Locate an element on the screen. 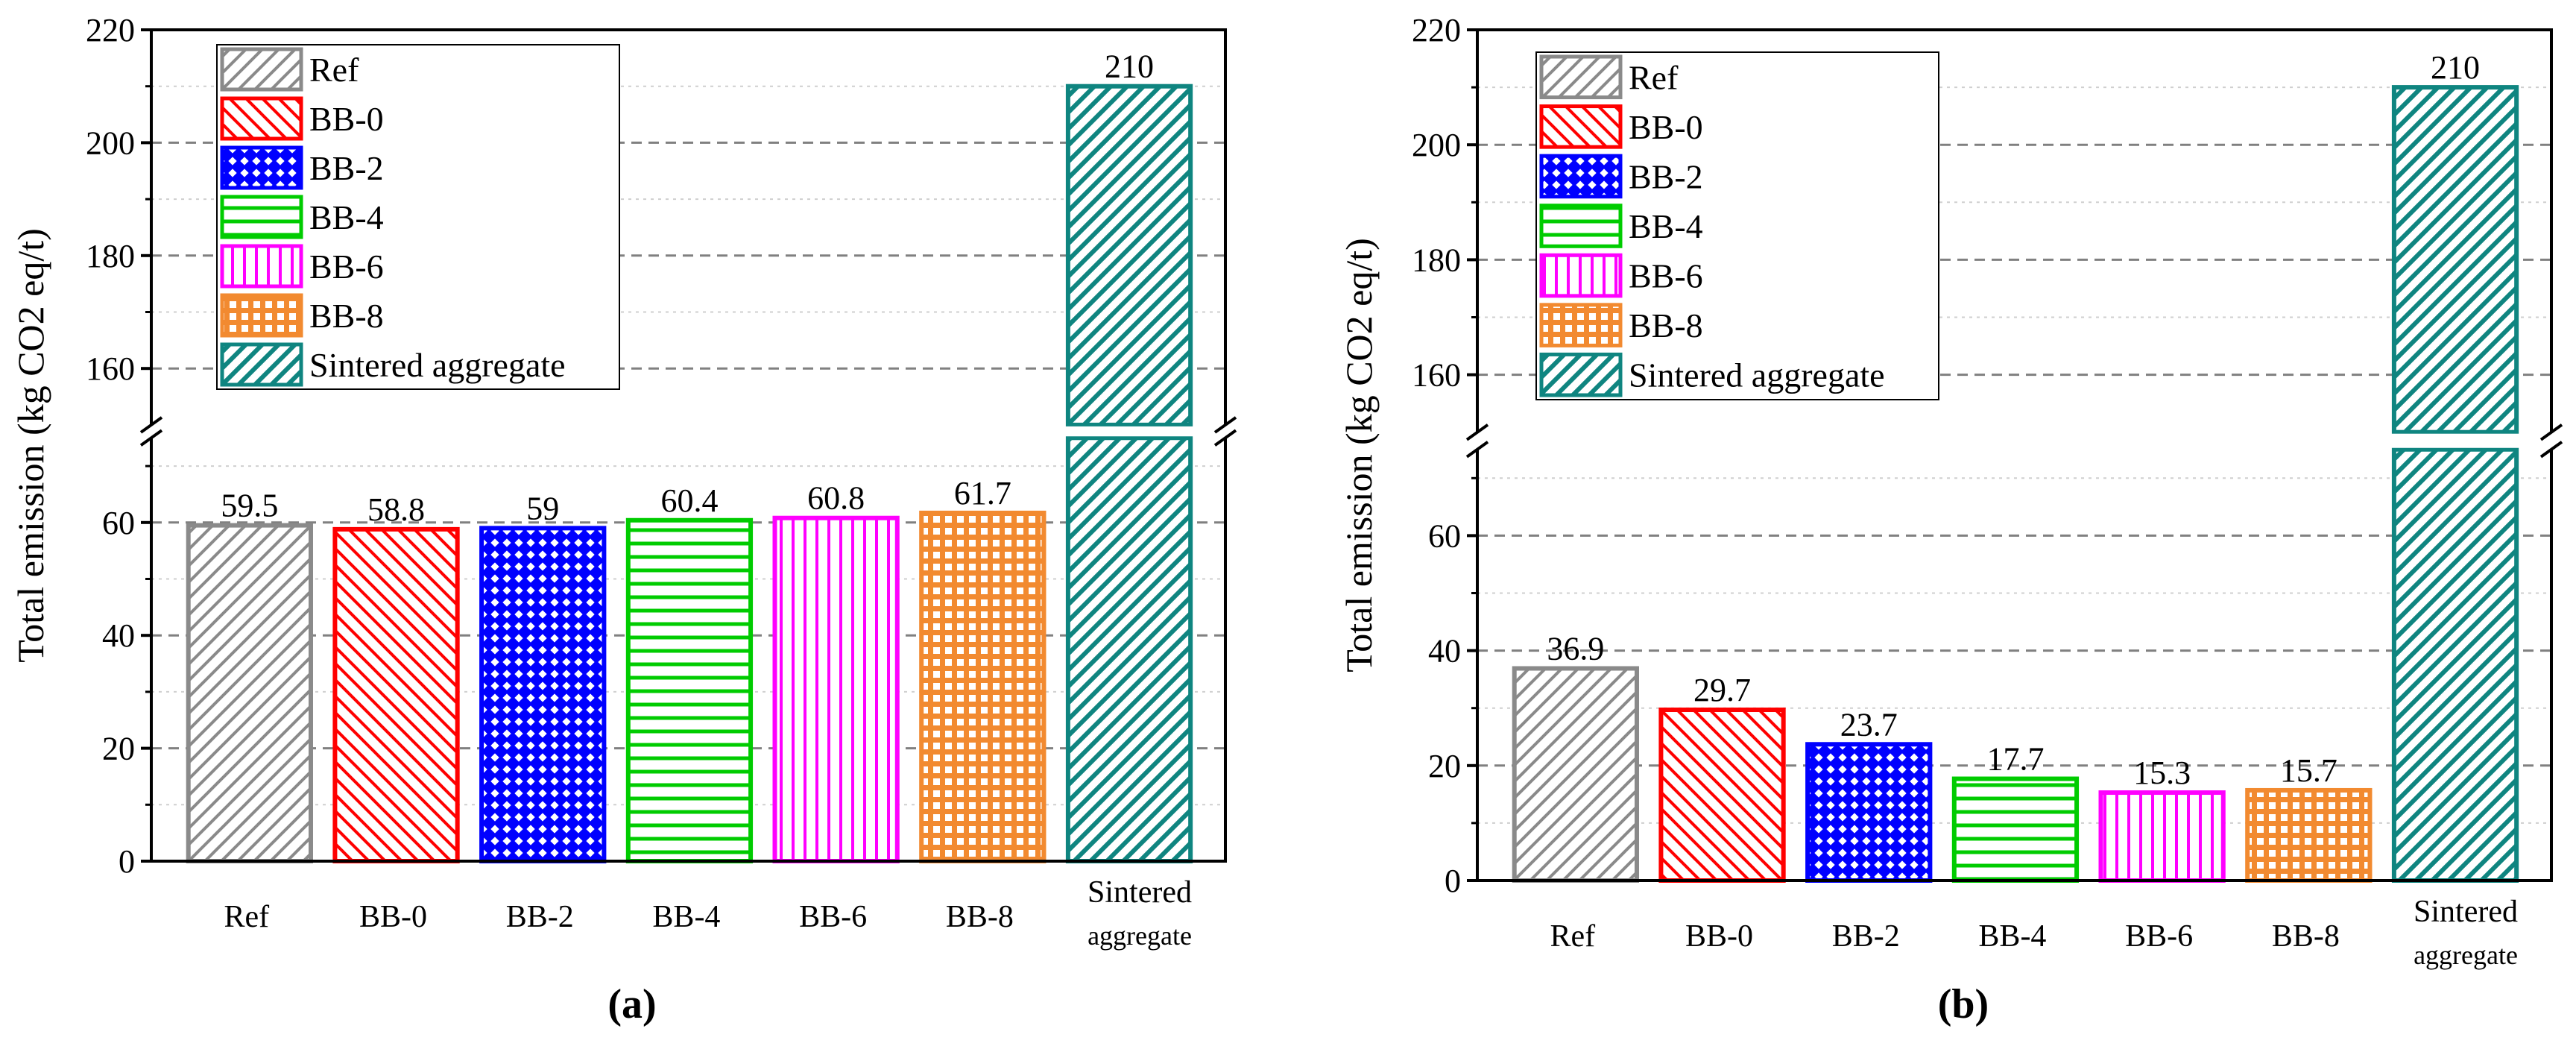  data-label: 17.7 is located at coordinates (2015, 759).